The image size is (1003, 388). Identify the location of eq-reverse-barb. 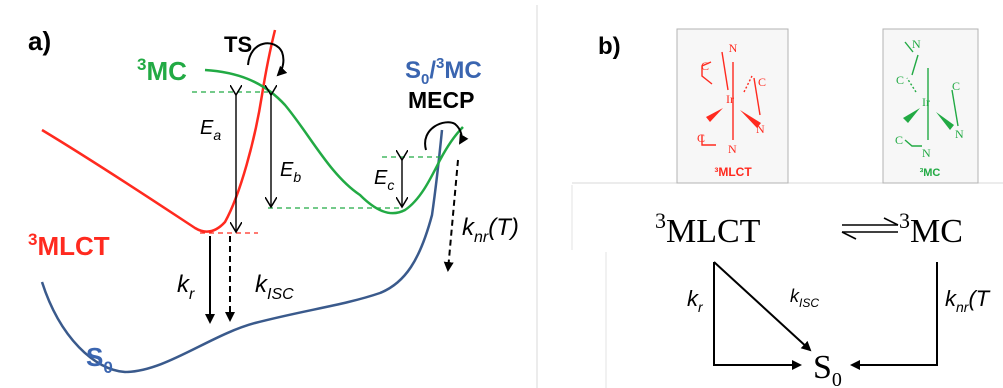
(849, 235).